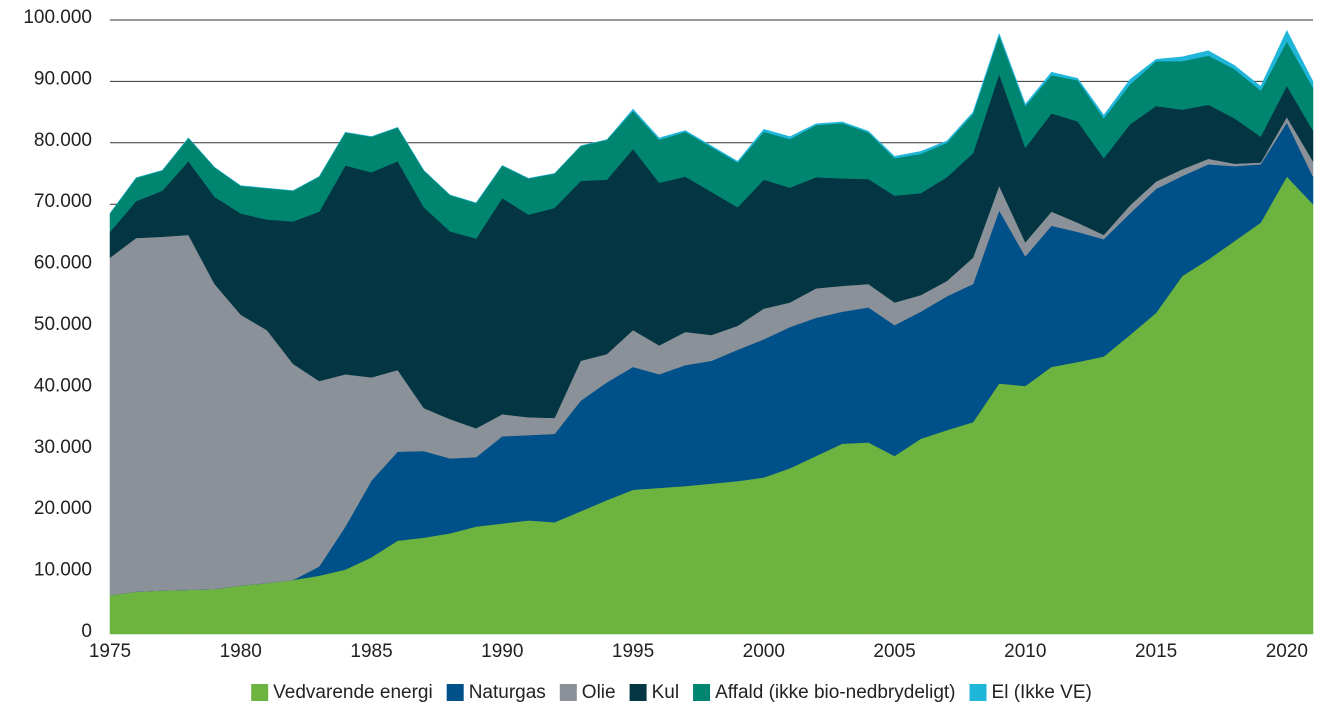 Image resolution: width=1317 pixels, height=708 pixels. Describe the element at coordinates (110, 651) in the screenshot. I see `x-tick-label: 1975` at that location.